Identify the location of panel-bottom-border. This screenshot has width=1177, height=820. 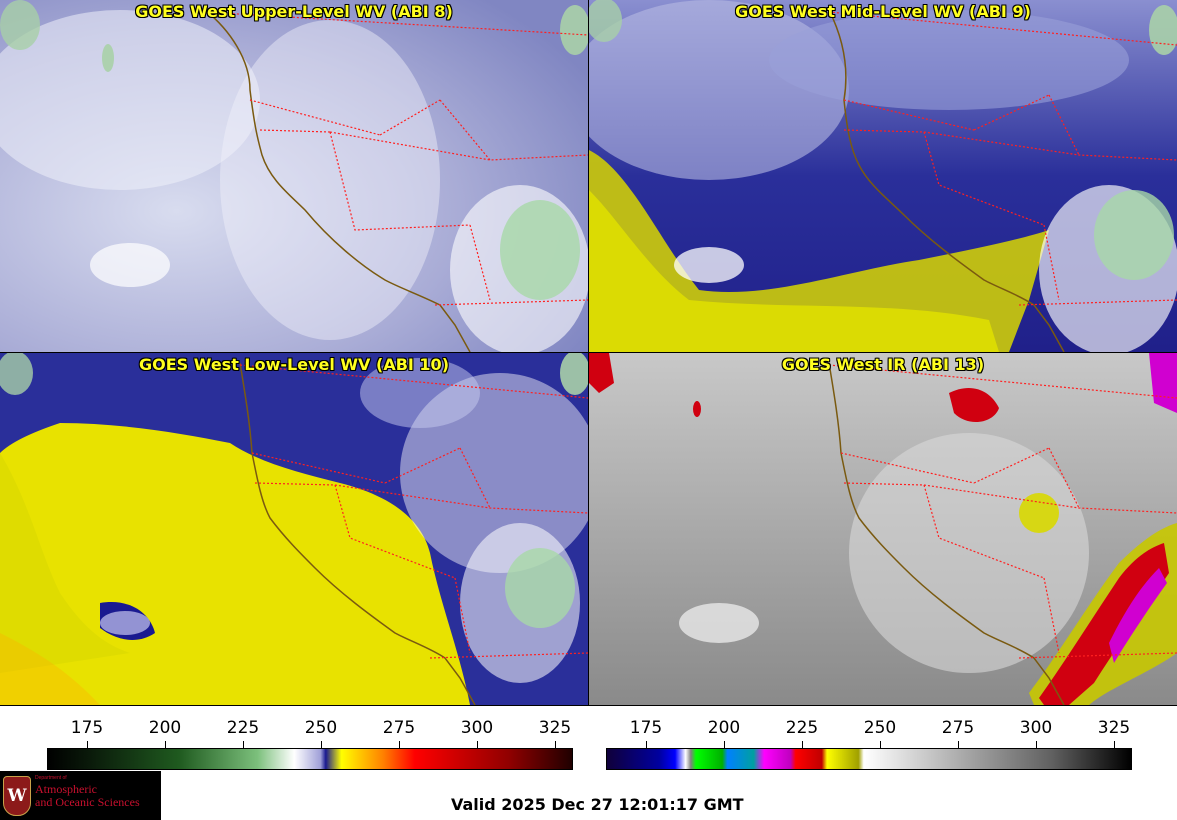
(588, 705).